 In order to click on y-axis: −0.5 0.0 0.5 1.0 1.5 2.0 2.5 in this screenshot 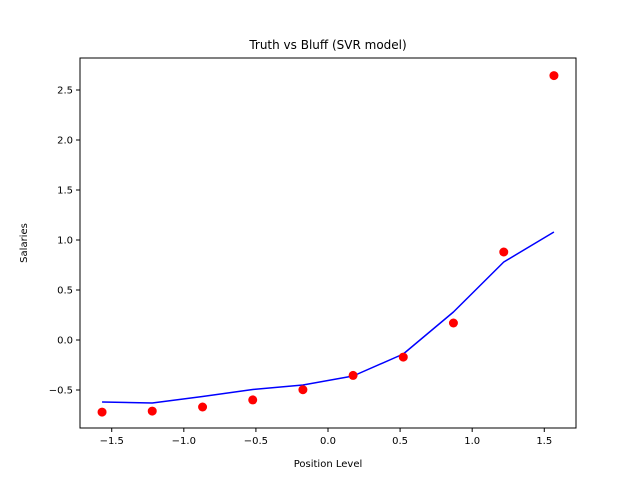, I will do `click(64, 241)`.